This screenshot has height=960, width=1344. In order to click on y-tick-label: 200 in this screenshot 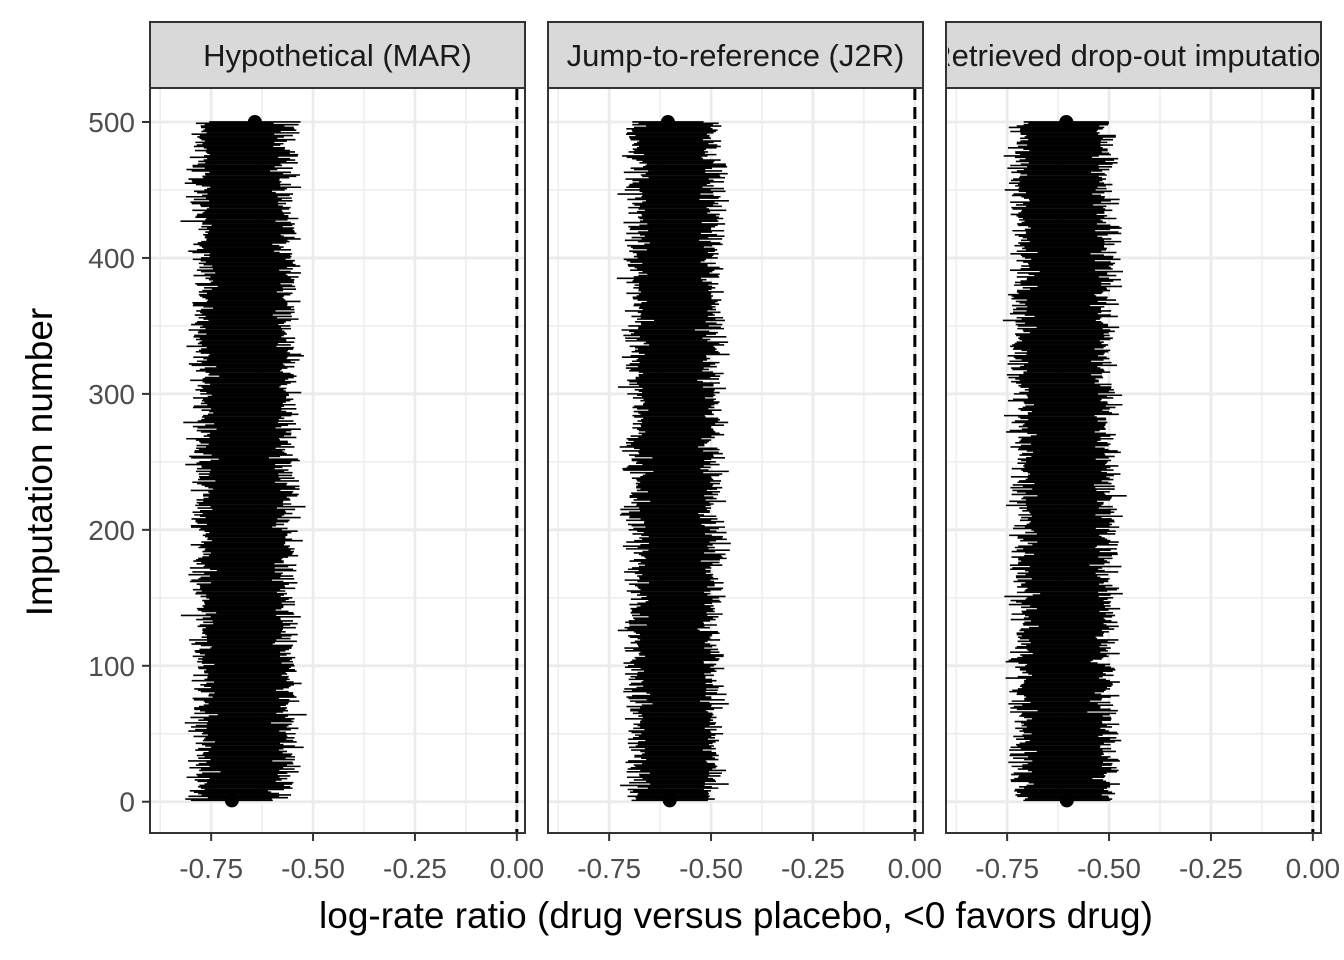, I will do `click(111, 530)`.